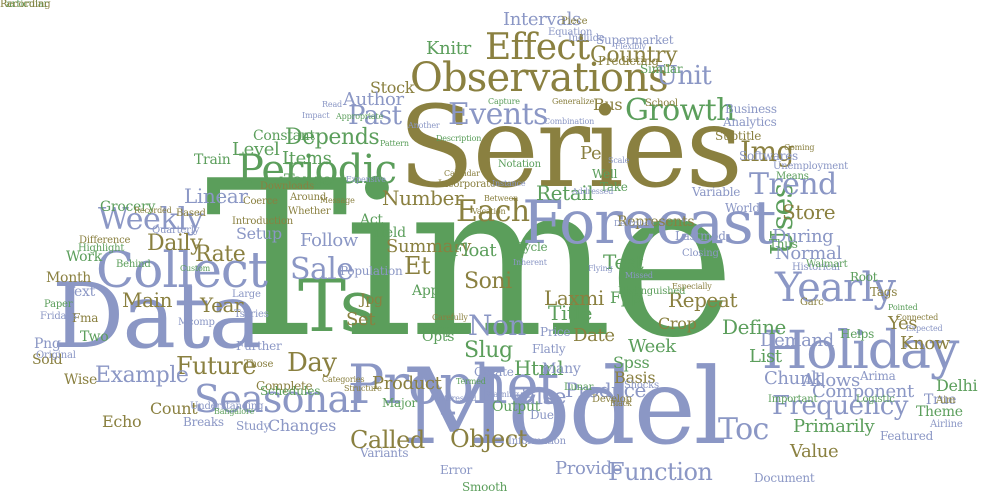 The width and height of the screenshot is (997, 501). I want to click on word-output: Output, so click(516, 407).